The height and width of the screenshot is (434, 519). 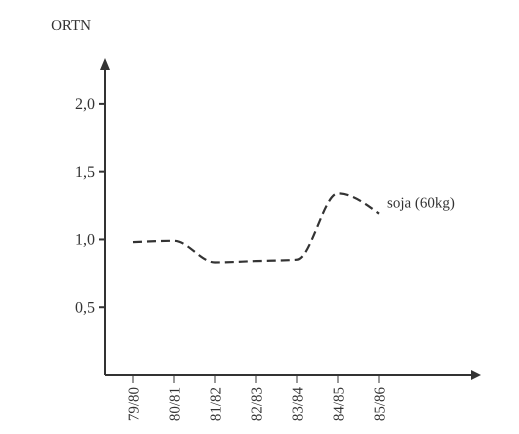 What do you see at coordinates (256, 228) in the screenshot?
I see `line-series` at bounding box center [256, 228].